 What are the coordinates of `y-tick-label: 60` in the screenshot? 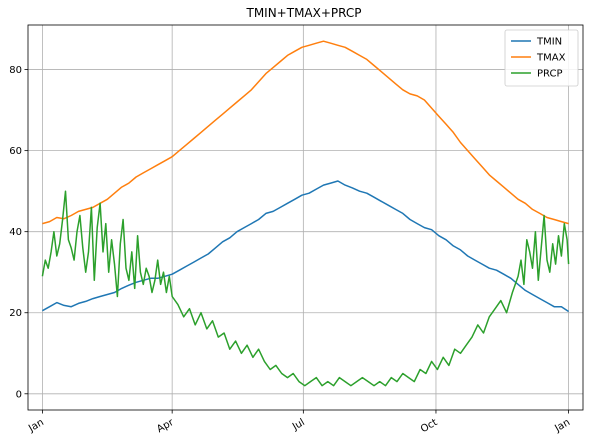 It's located at (15, 151).